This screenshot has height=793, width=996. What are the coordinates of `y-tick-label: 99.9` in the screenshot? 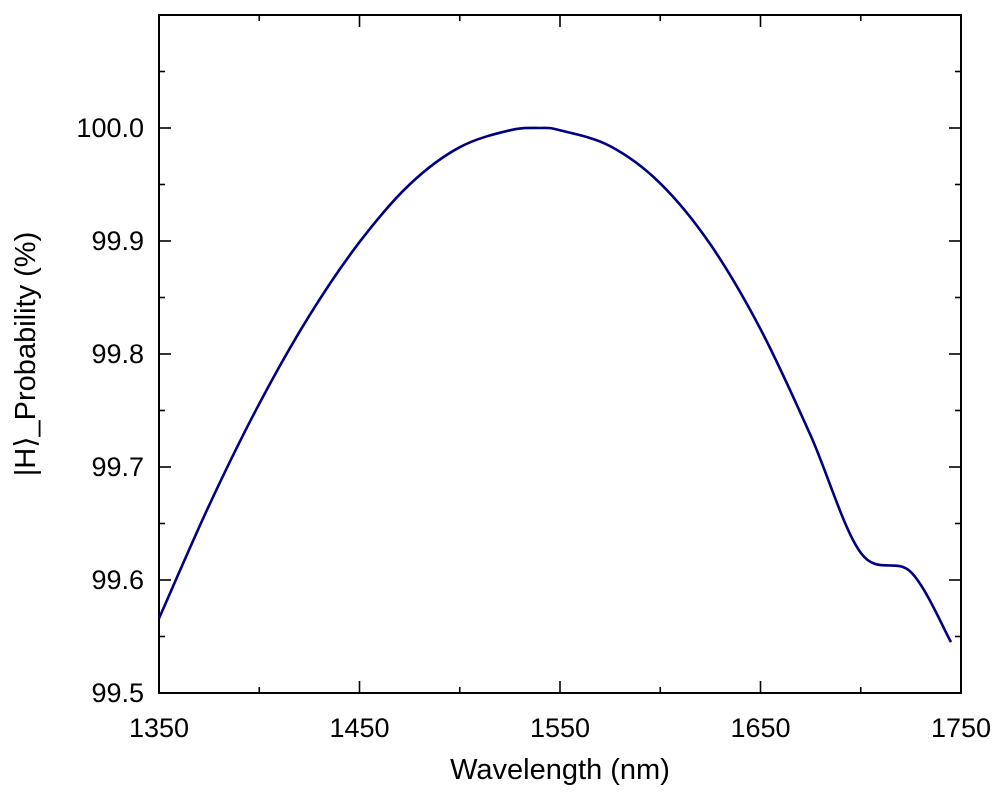 It's located at (117, 241).